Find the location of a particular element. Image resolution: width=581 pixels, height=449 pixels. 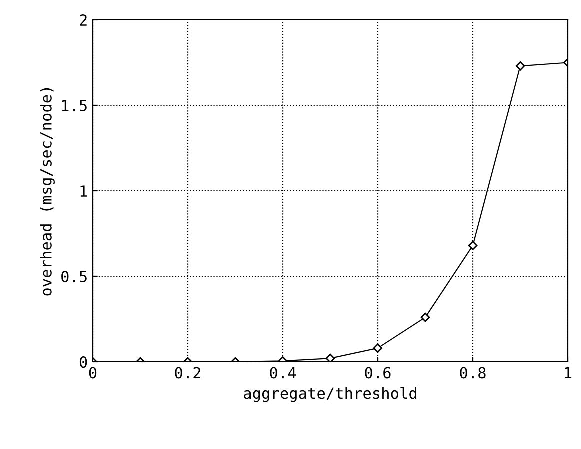

x-tick-label: 0 is located at coordinates (93, 373).